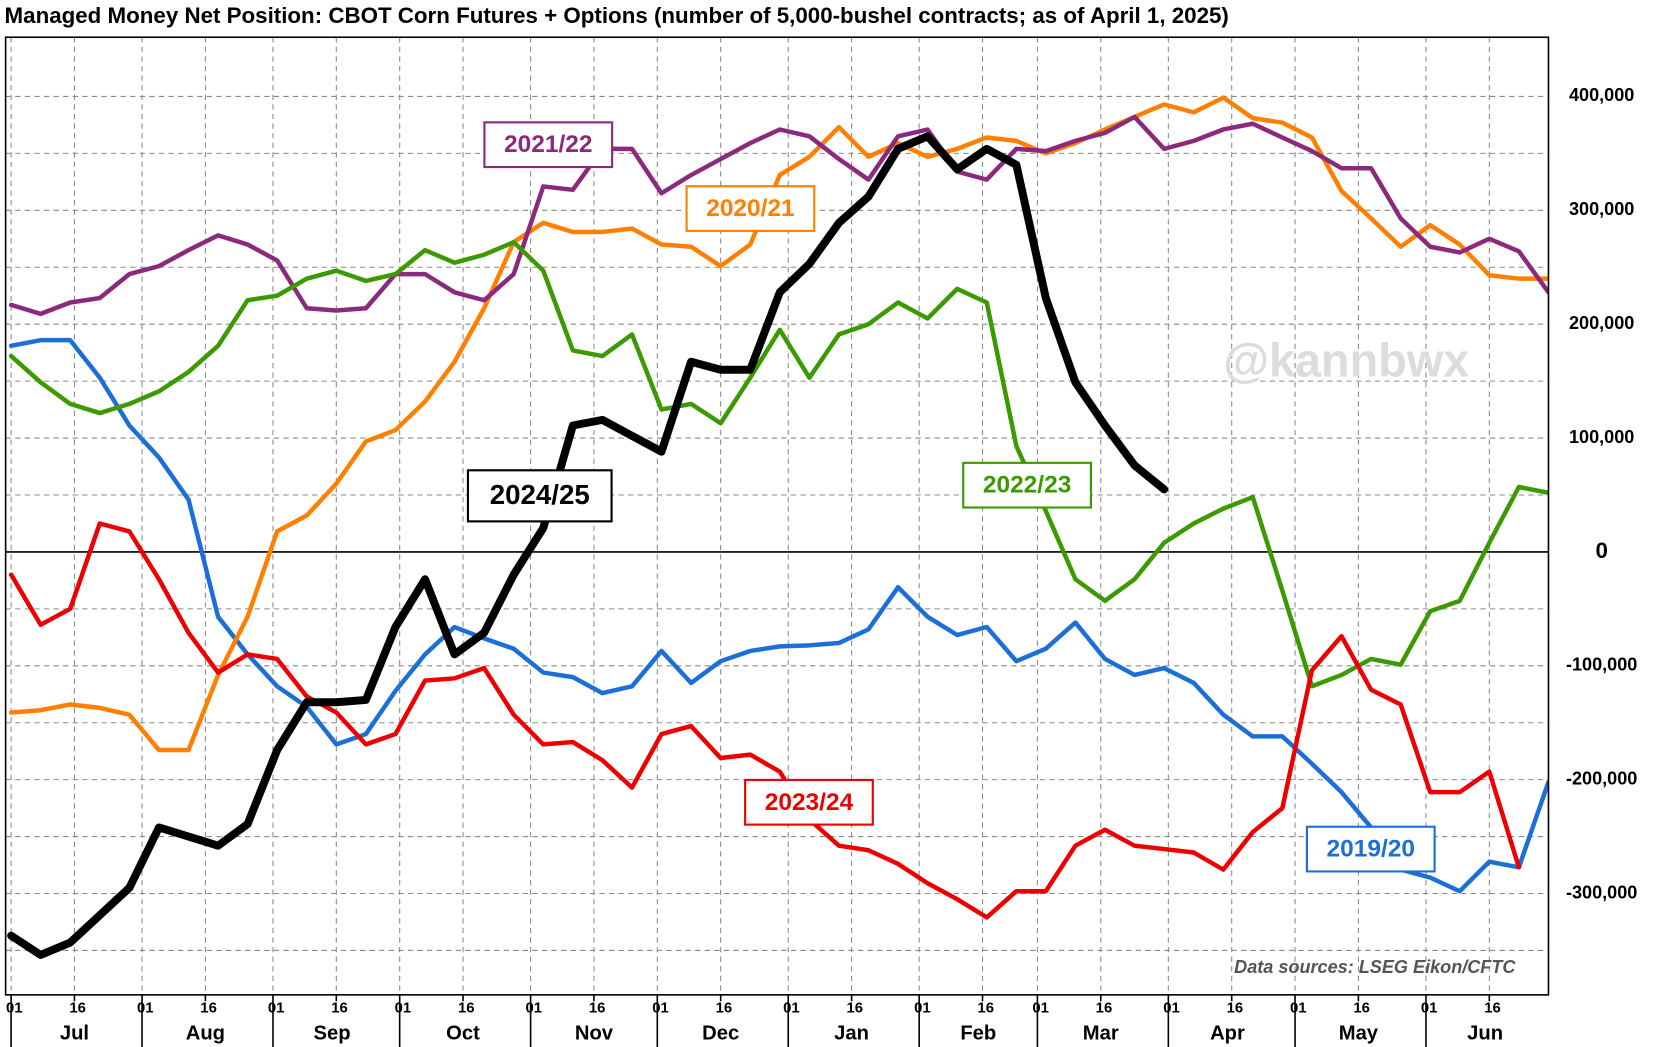  I want to click on y-tick-label: 400,000, so click(1601, 95).